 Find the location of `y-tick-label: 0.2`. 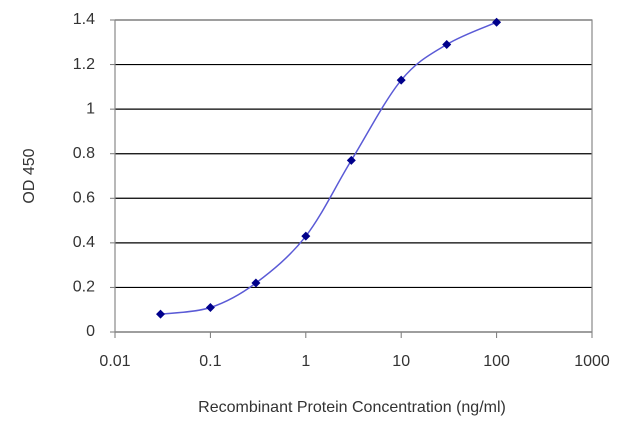

y-tick-label: 0.2 is located at coordinates (84, 287).